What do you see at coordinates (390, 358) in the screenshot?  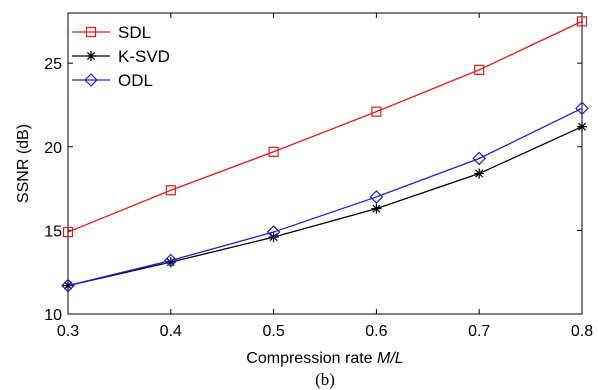 I see `x-axis-label-italic: M/L` at bounding box center [390, 358].